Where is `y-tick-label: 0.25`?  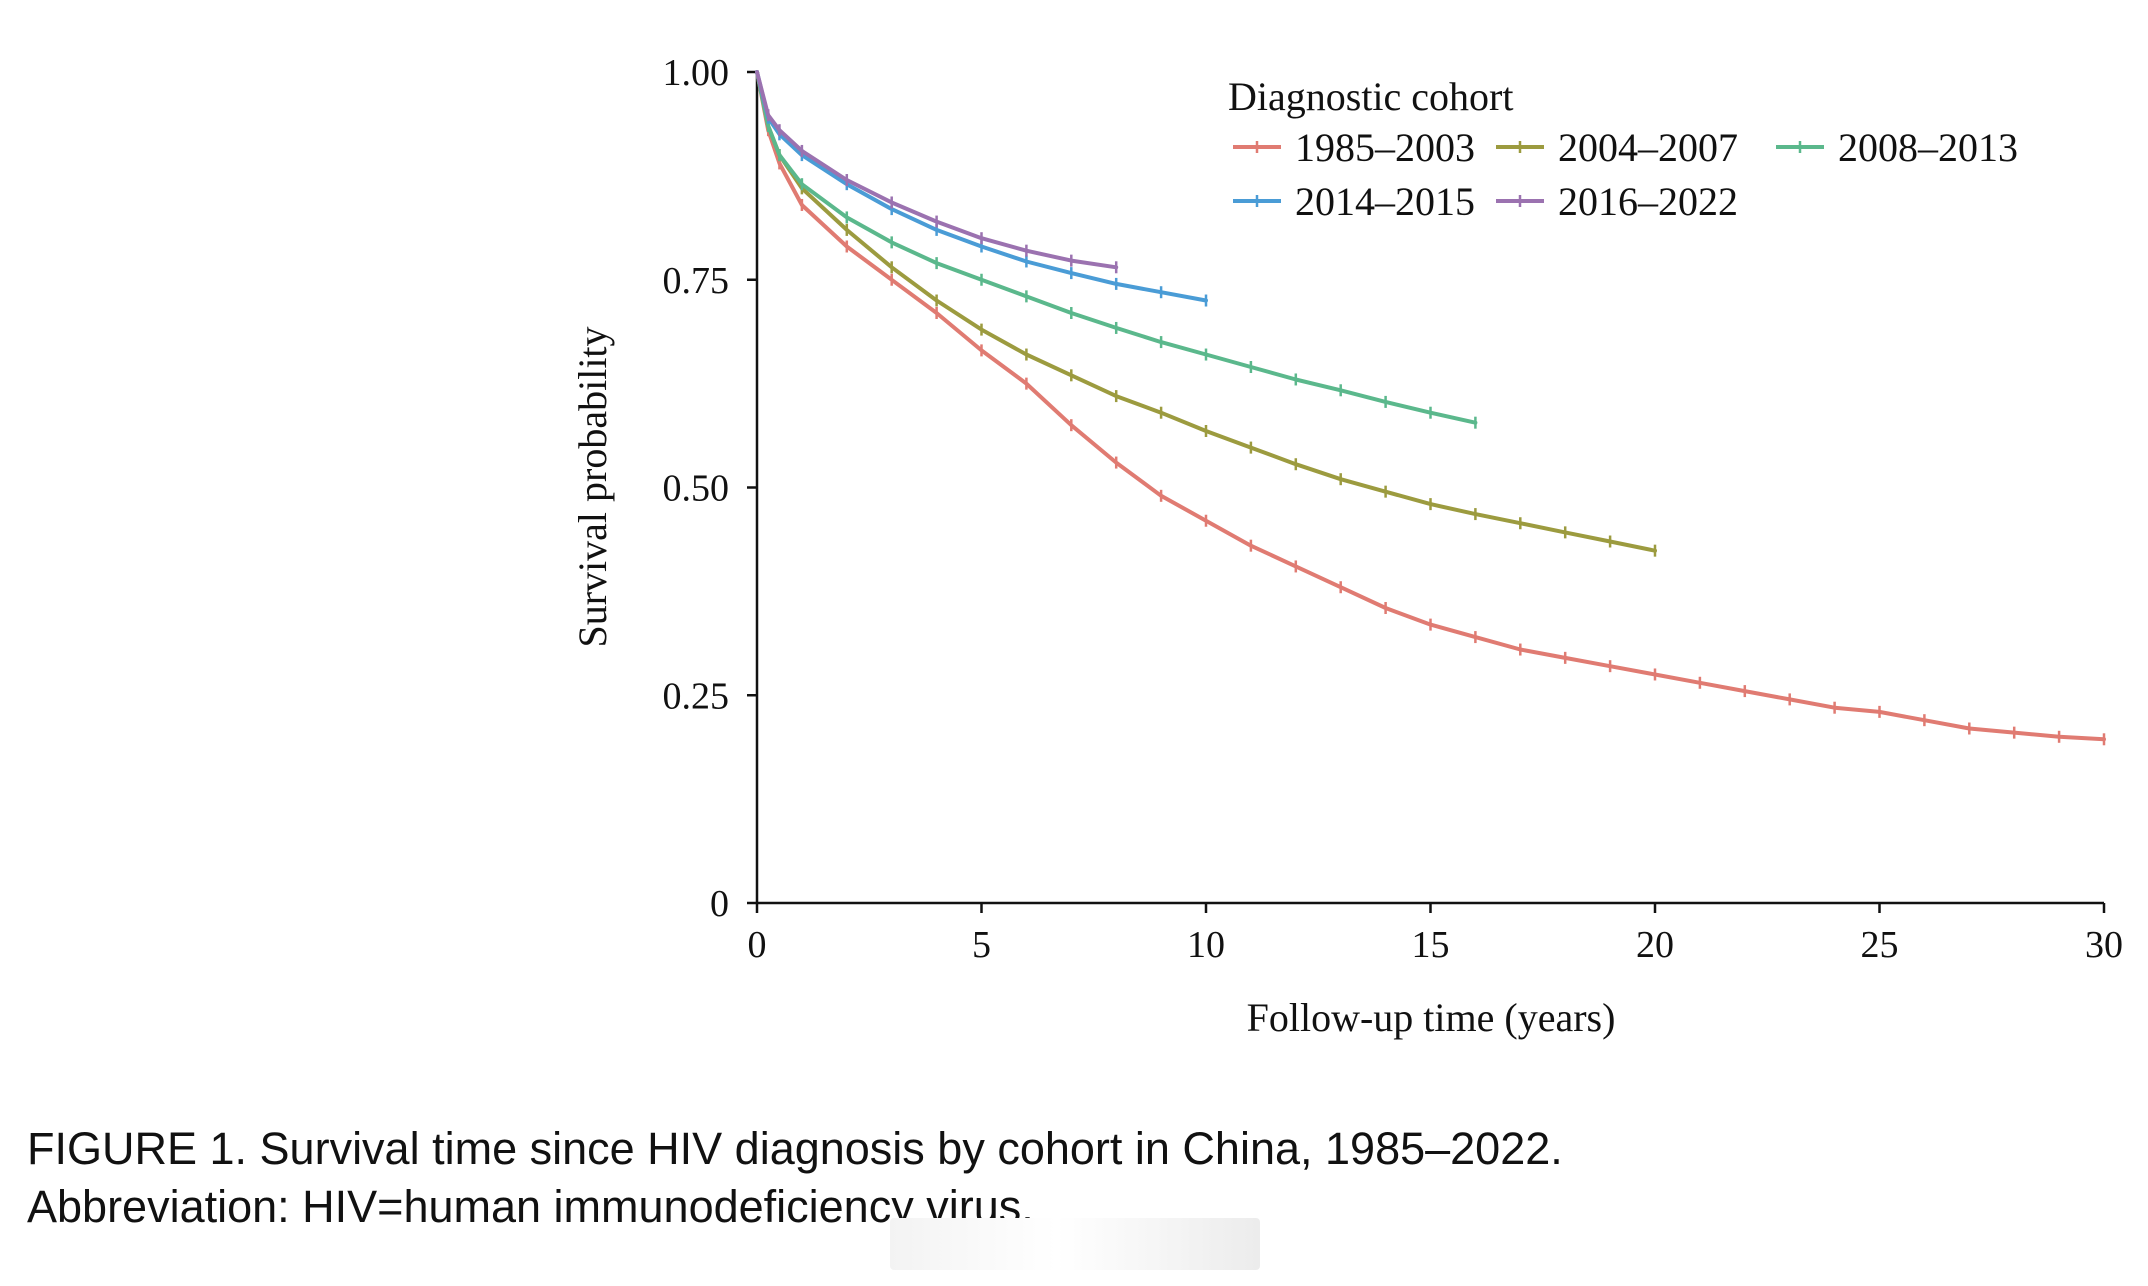
y-tick-label: 0.25 is located at coordinates (696, 696).